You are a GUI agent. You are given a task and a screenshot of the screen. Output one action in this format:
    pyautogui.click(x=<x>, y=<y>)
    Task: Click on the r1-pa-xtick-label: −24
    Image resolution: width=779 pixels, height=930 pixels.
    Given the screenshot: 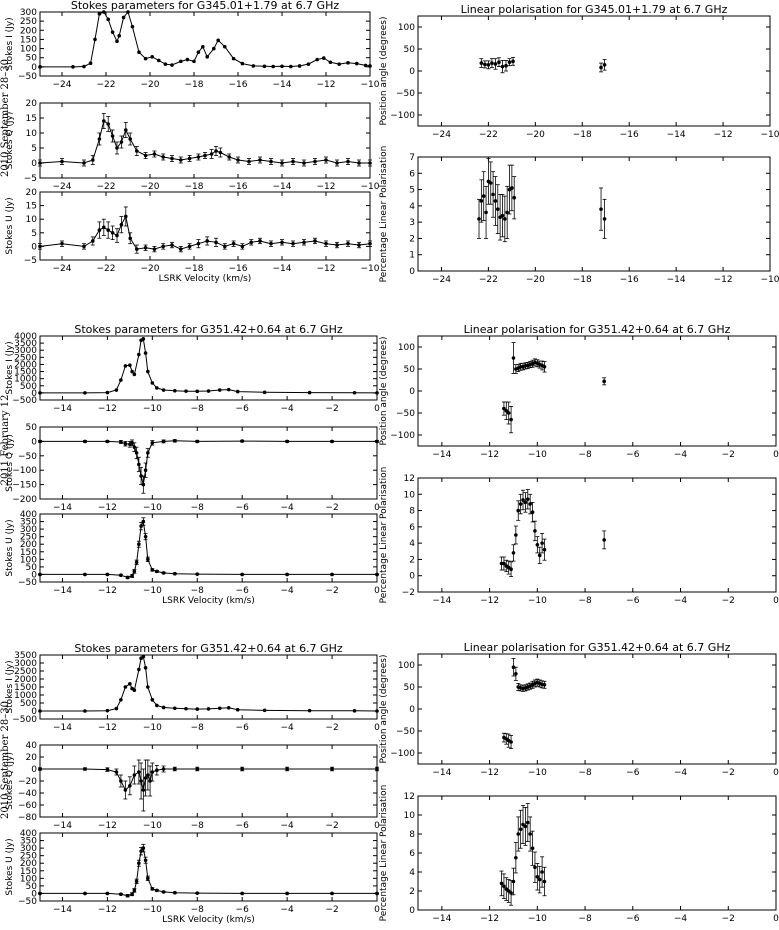 What is the action you would take?
    pyautogui.click(x=441, y=135)
    